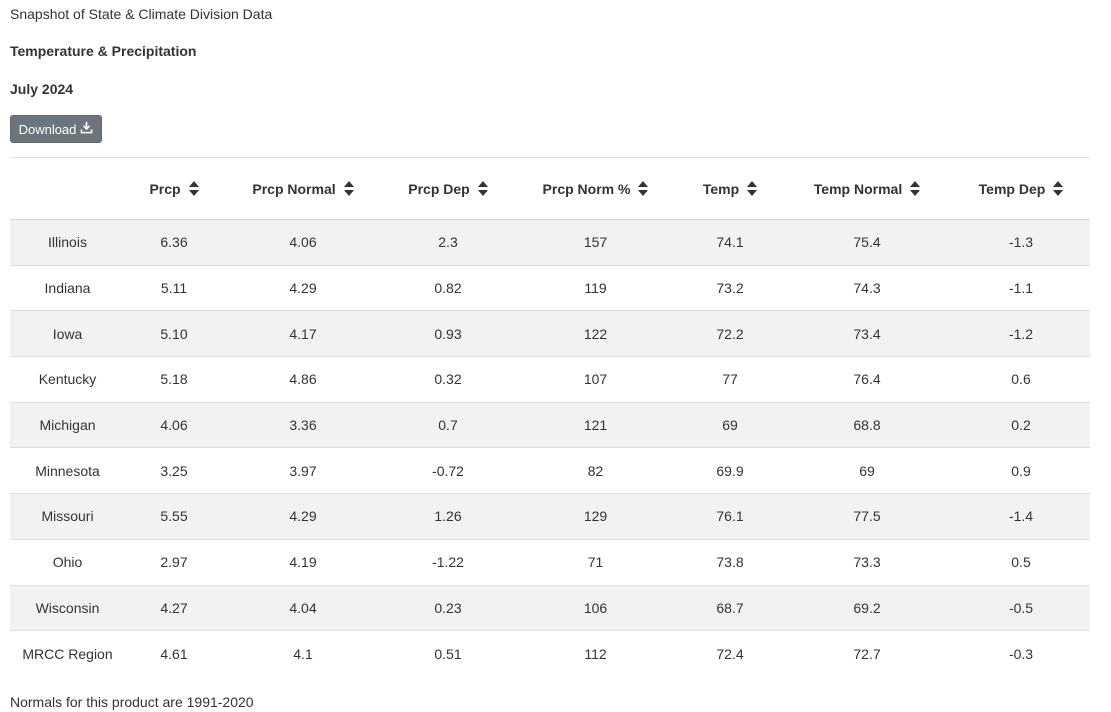 This screenshot has height=712, width=1111. I want to click on table-cell: 157, so click(595, 242).